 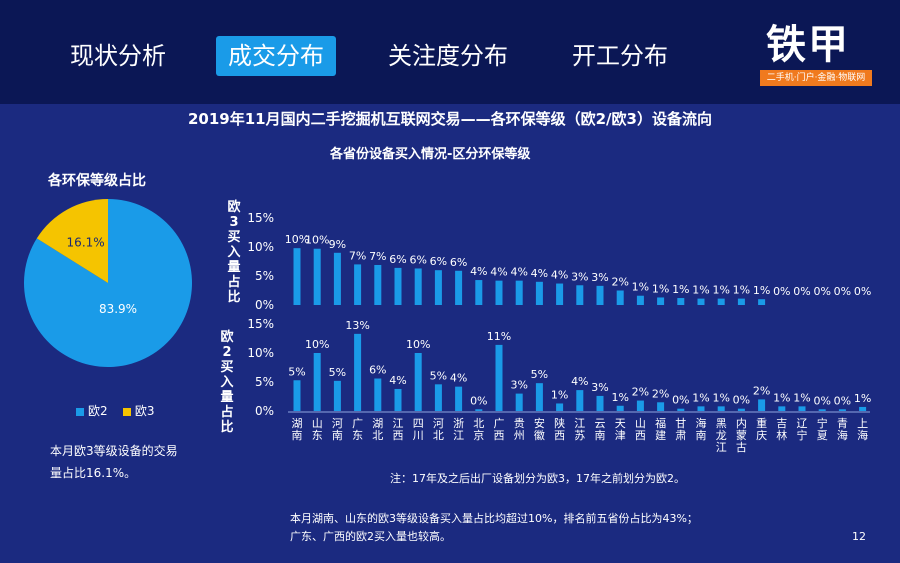 What do you see at coordinates (559, 394) in the screenshot?
I see `bottom-bar-label-13: 1%` at bounding box center [559, 394].